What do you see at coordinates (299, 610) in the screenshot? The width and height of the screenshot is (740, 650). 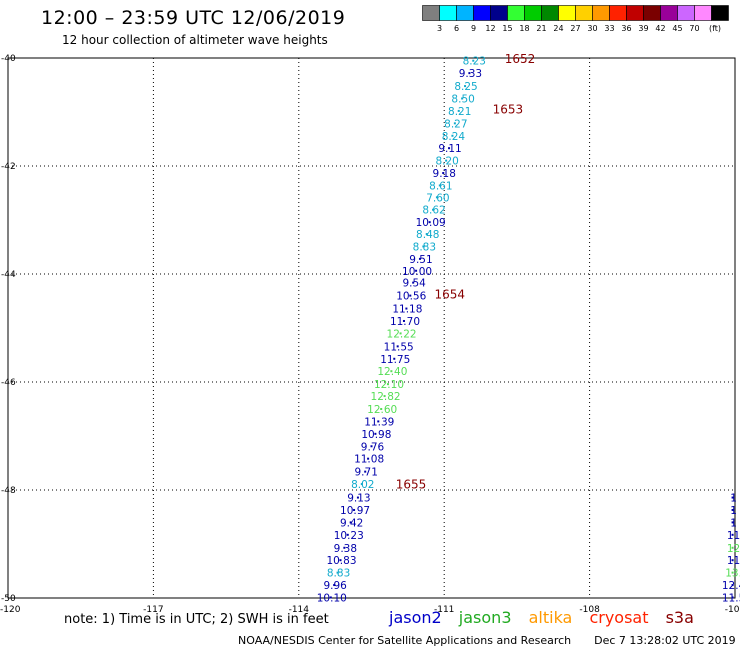 I see `x-tick-label: -114` at bounding box center [299, 610].